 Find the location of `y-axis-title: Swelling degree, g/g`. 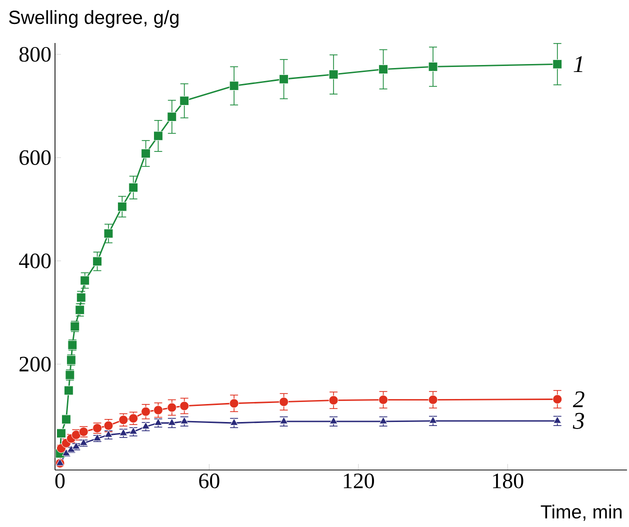

y-axis-title: Swelling degree, g/g is located at coordinates (93, 19).